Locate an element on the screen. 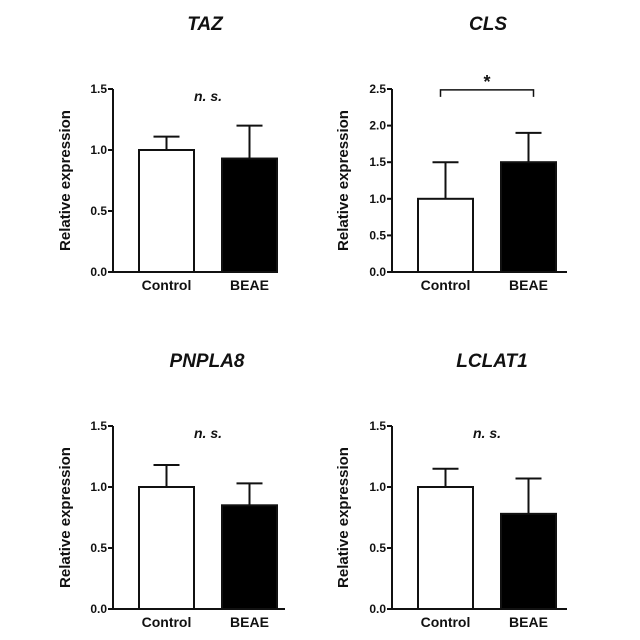 The width and height of the screenshot is (640, 640). chart-title: PNPLA8 is located at coordinates (207, 361).